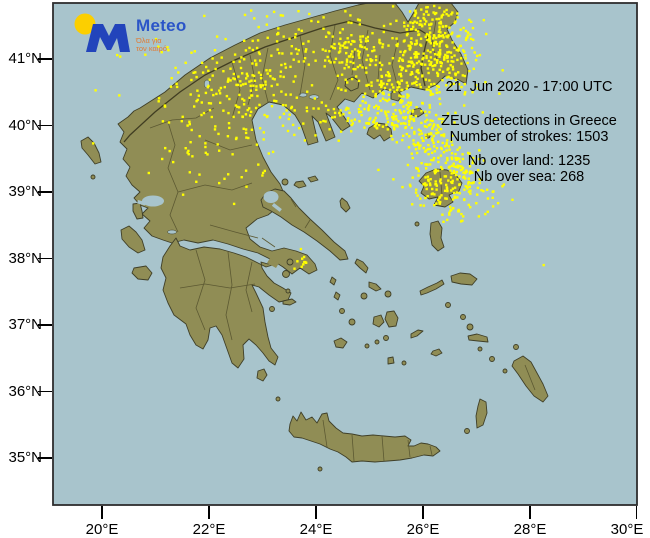  What do you see at coordinates (379, 132) in the screenshot?
I see `island-limnos` at bounding box center [379, 132].